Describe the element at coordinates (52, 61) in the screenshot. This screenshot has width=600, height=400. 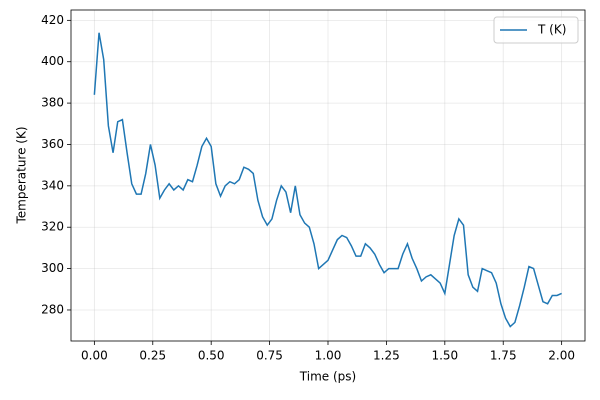
I see `y-tick-label: 400` at that location.